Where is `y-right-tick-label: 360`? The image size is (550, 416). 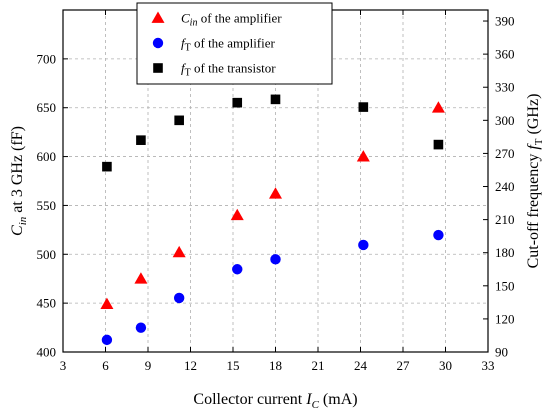 y-right-tick-label: 360 is located at coordinates (505, 54).